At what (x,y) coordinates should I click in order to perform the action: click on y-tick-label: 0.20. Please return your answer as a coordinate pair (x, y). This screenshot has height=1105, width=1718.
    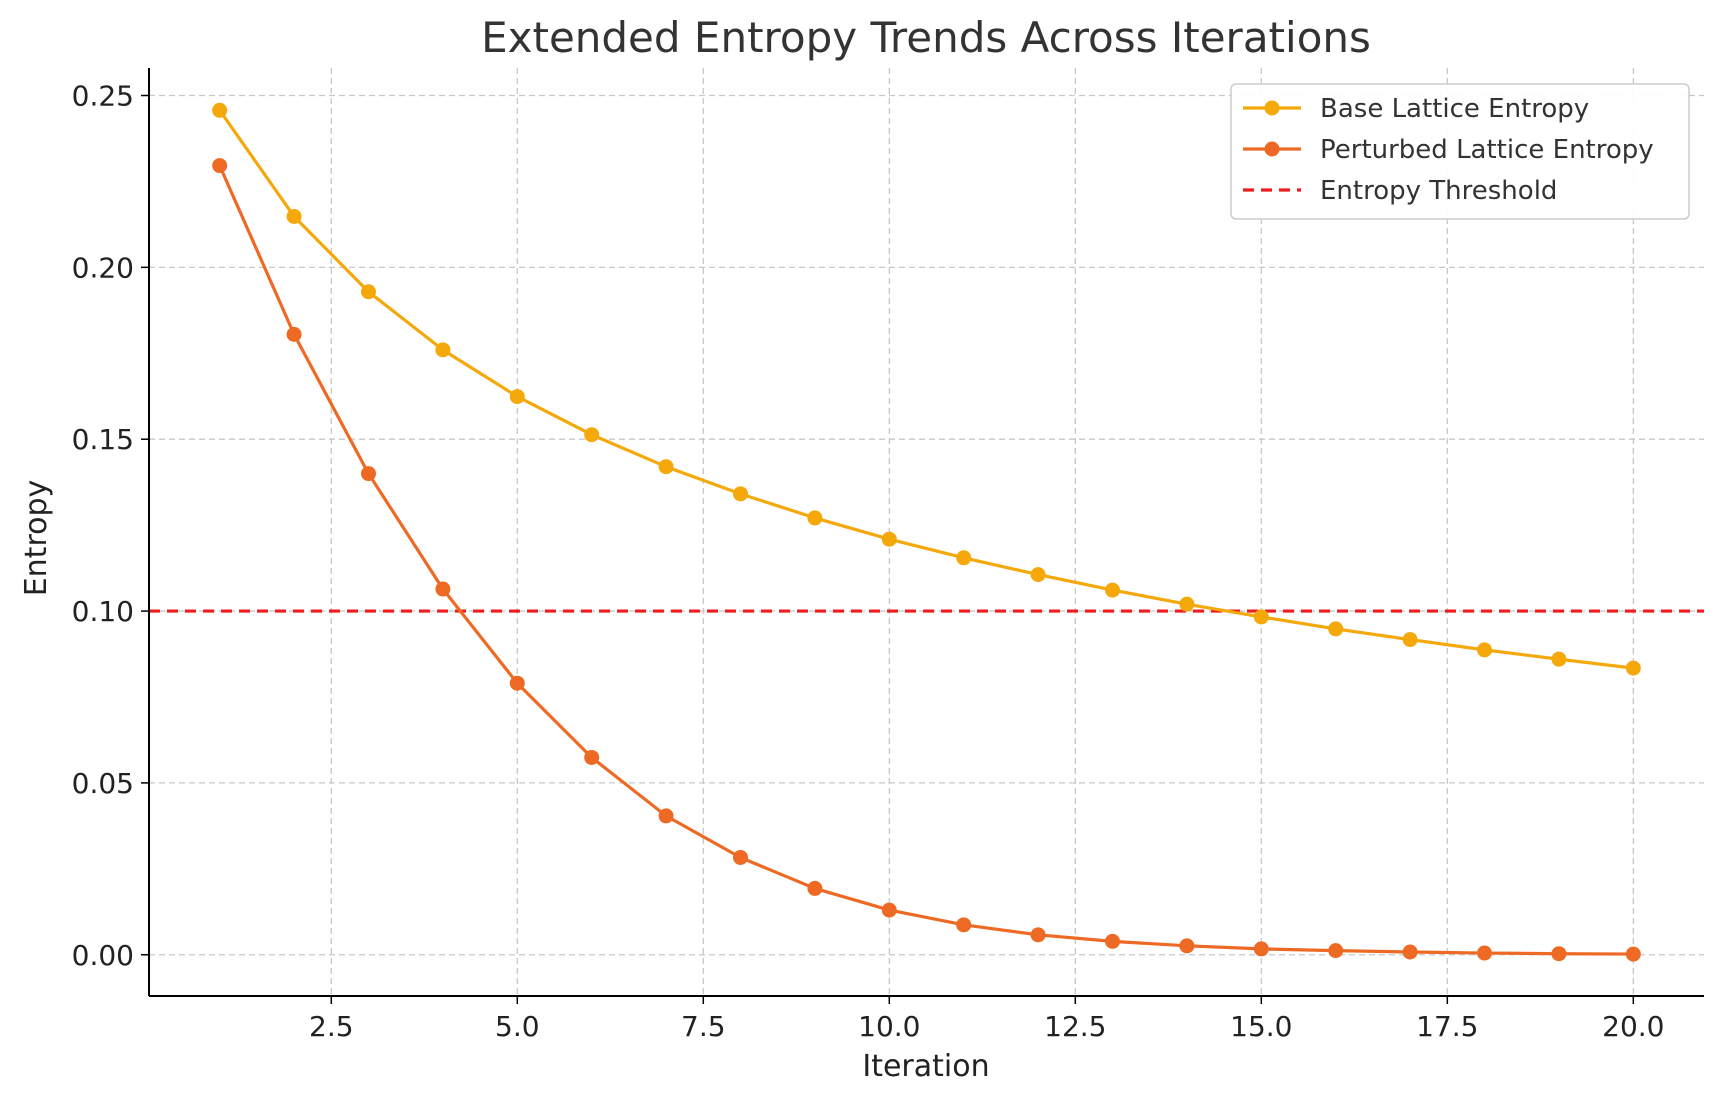
    Looking at the image, I should click on (103, 267).